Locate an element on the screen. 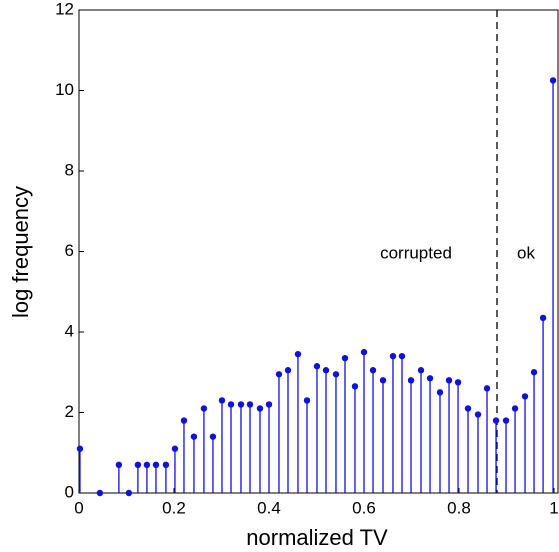 The height and width of the screenshot is (552, 559). x-tick-label: 1 is located at coordinates (553, 507).